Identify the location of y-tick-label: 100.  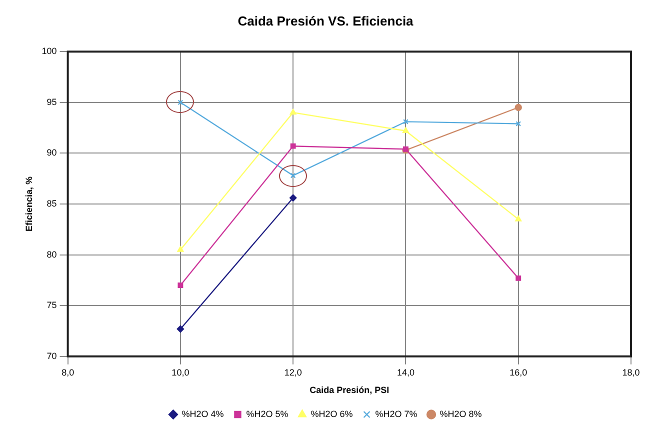
(49, 51).